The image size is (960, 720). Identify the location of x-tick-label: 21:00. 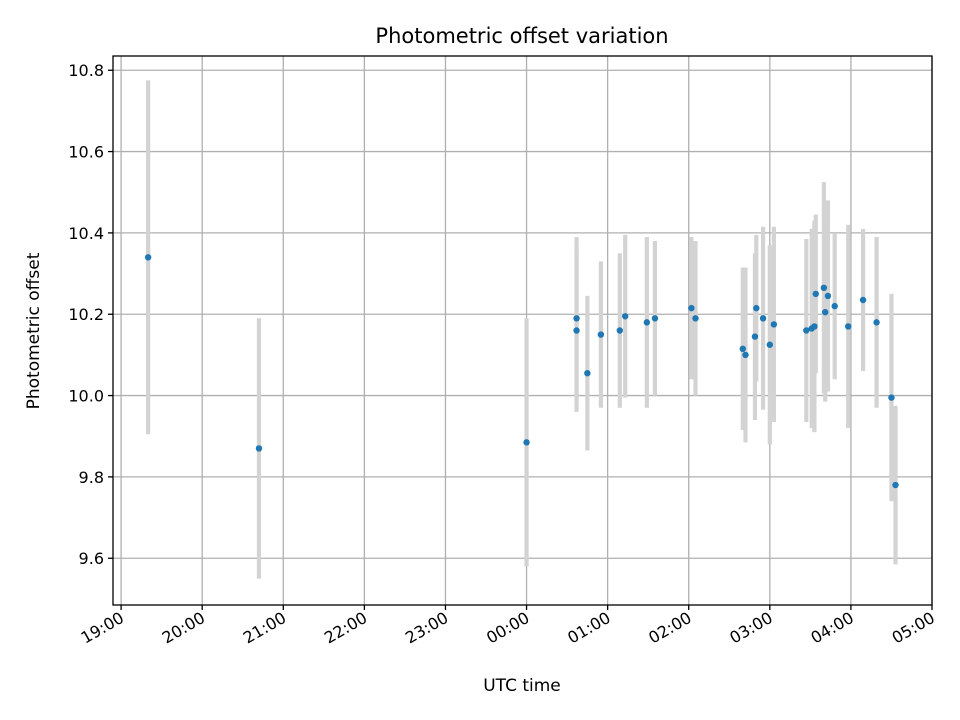
(264, 628).